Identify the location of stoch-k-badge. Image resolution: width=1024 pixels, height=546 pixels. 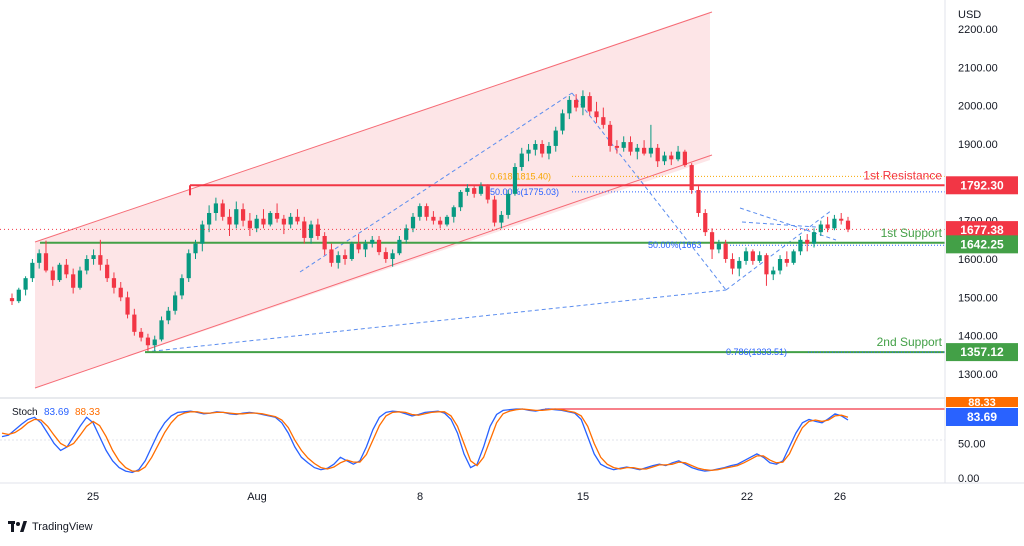
(982, 417).